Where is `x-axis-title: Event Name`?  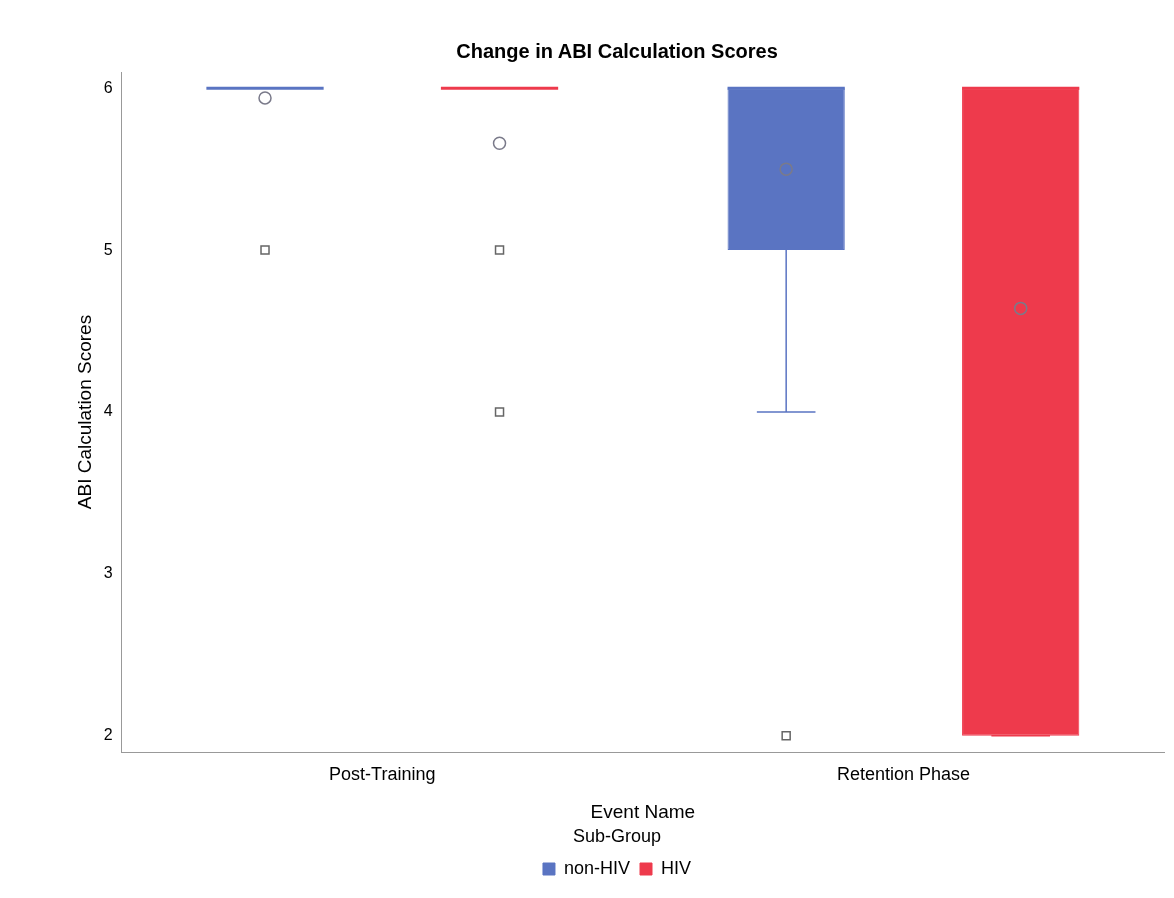
x-axis-title: Event Name is located at coordinates (643, 812).